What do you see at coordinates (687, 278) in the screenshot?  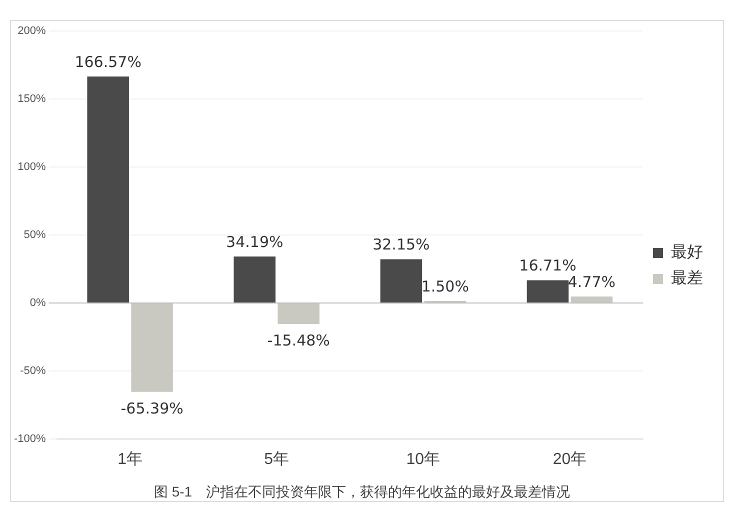 I see `legend-label: 最差` at bounding box center [687, 278].